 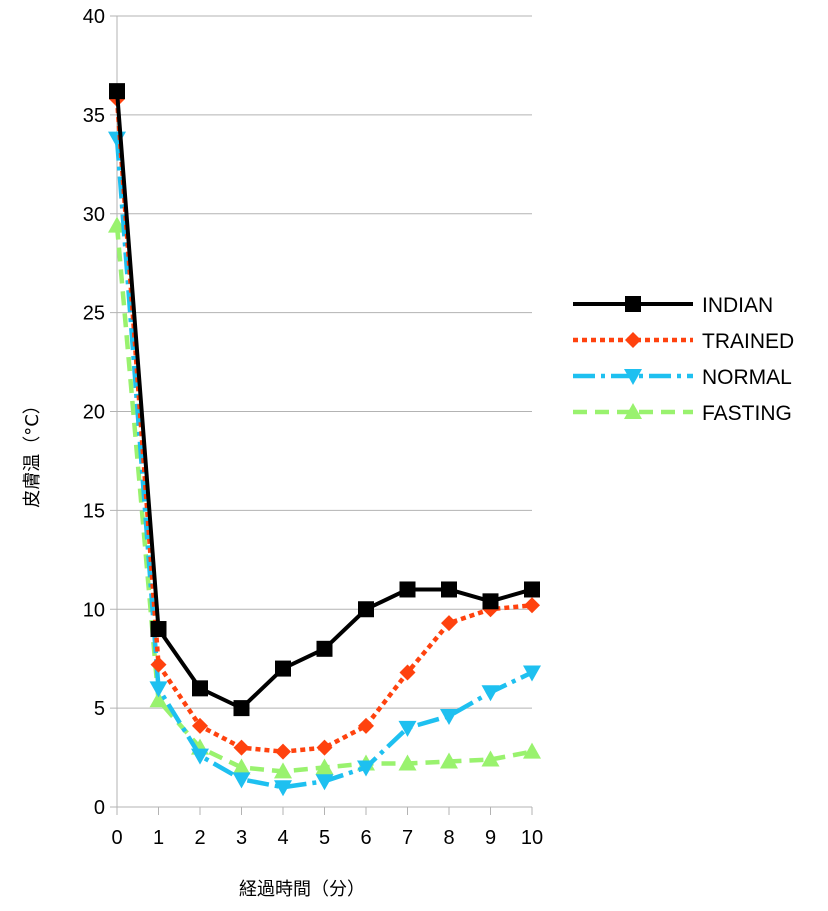 I want to click on x-tick-label: 7, so click(x=407, y=838).